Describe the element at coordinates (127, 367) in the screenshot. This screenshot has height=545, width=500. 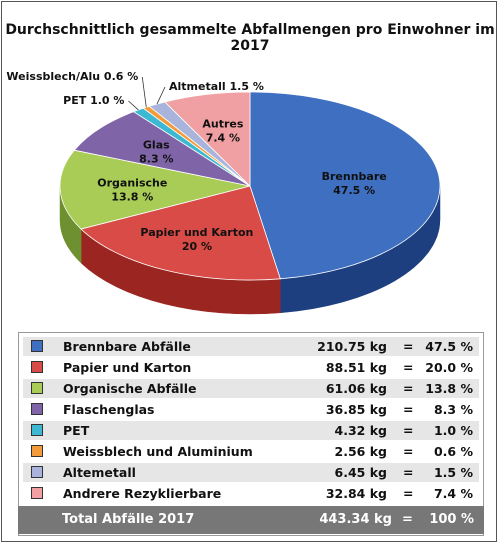
I see `legend-name: Papier und Karton` at that location.